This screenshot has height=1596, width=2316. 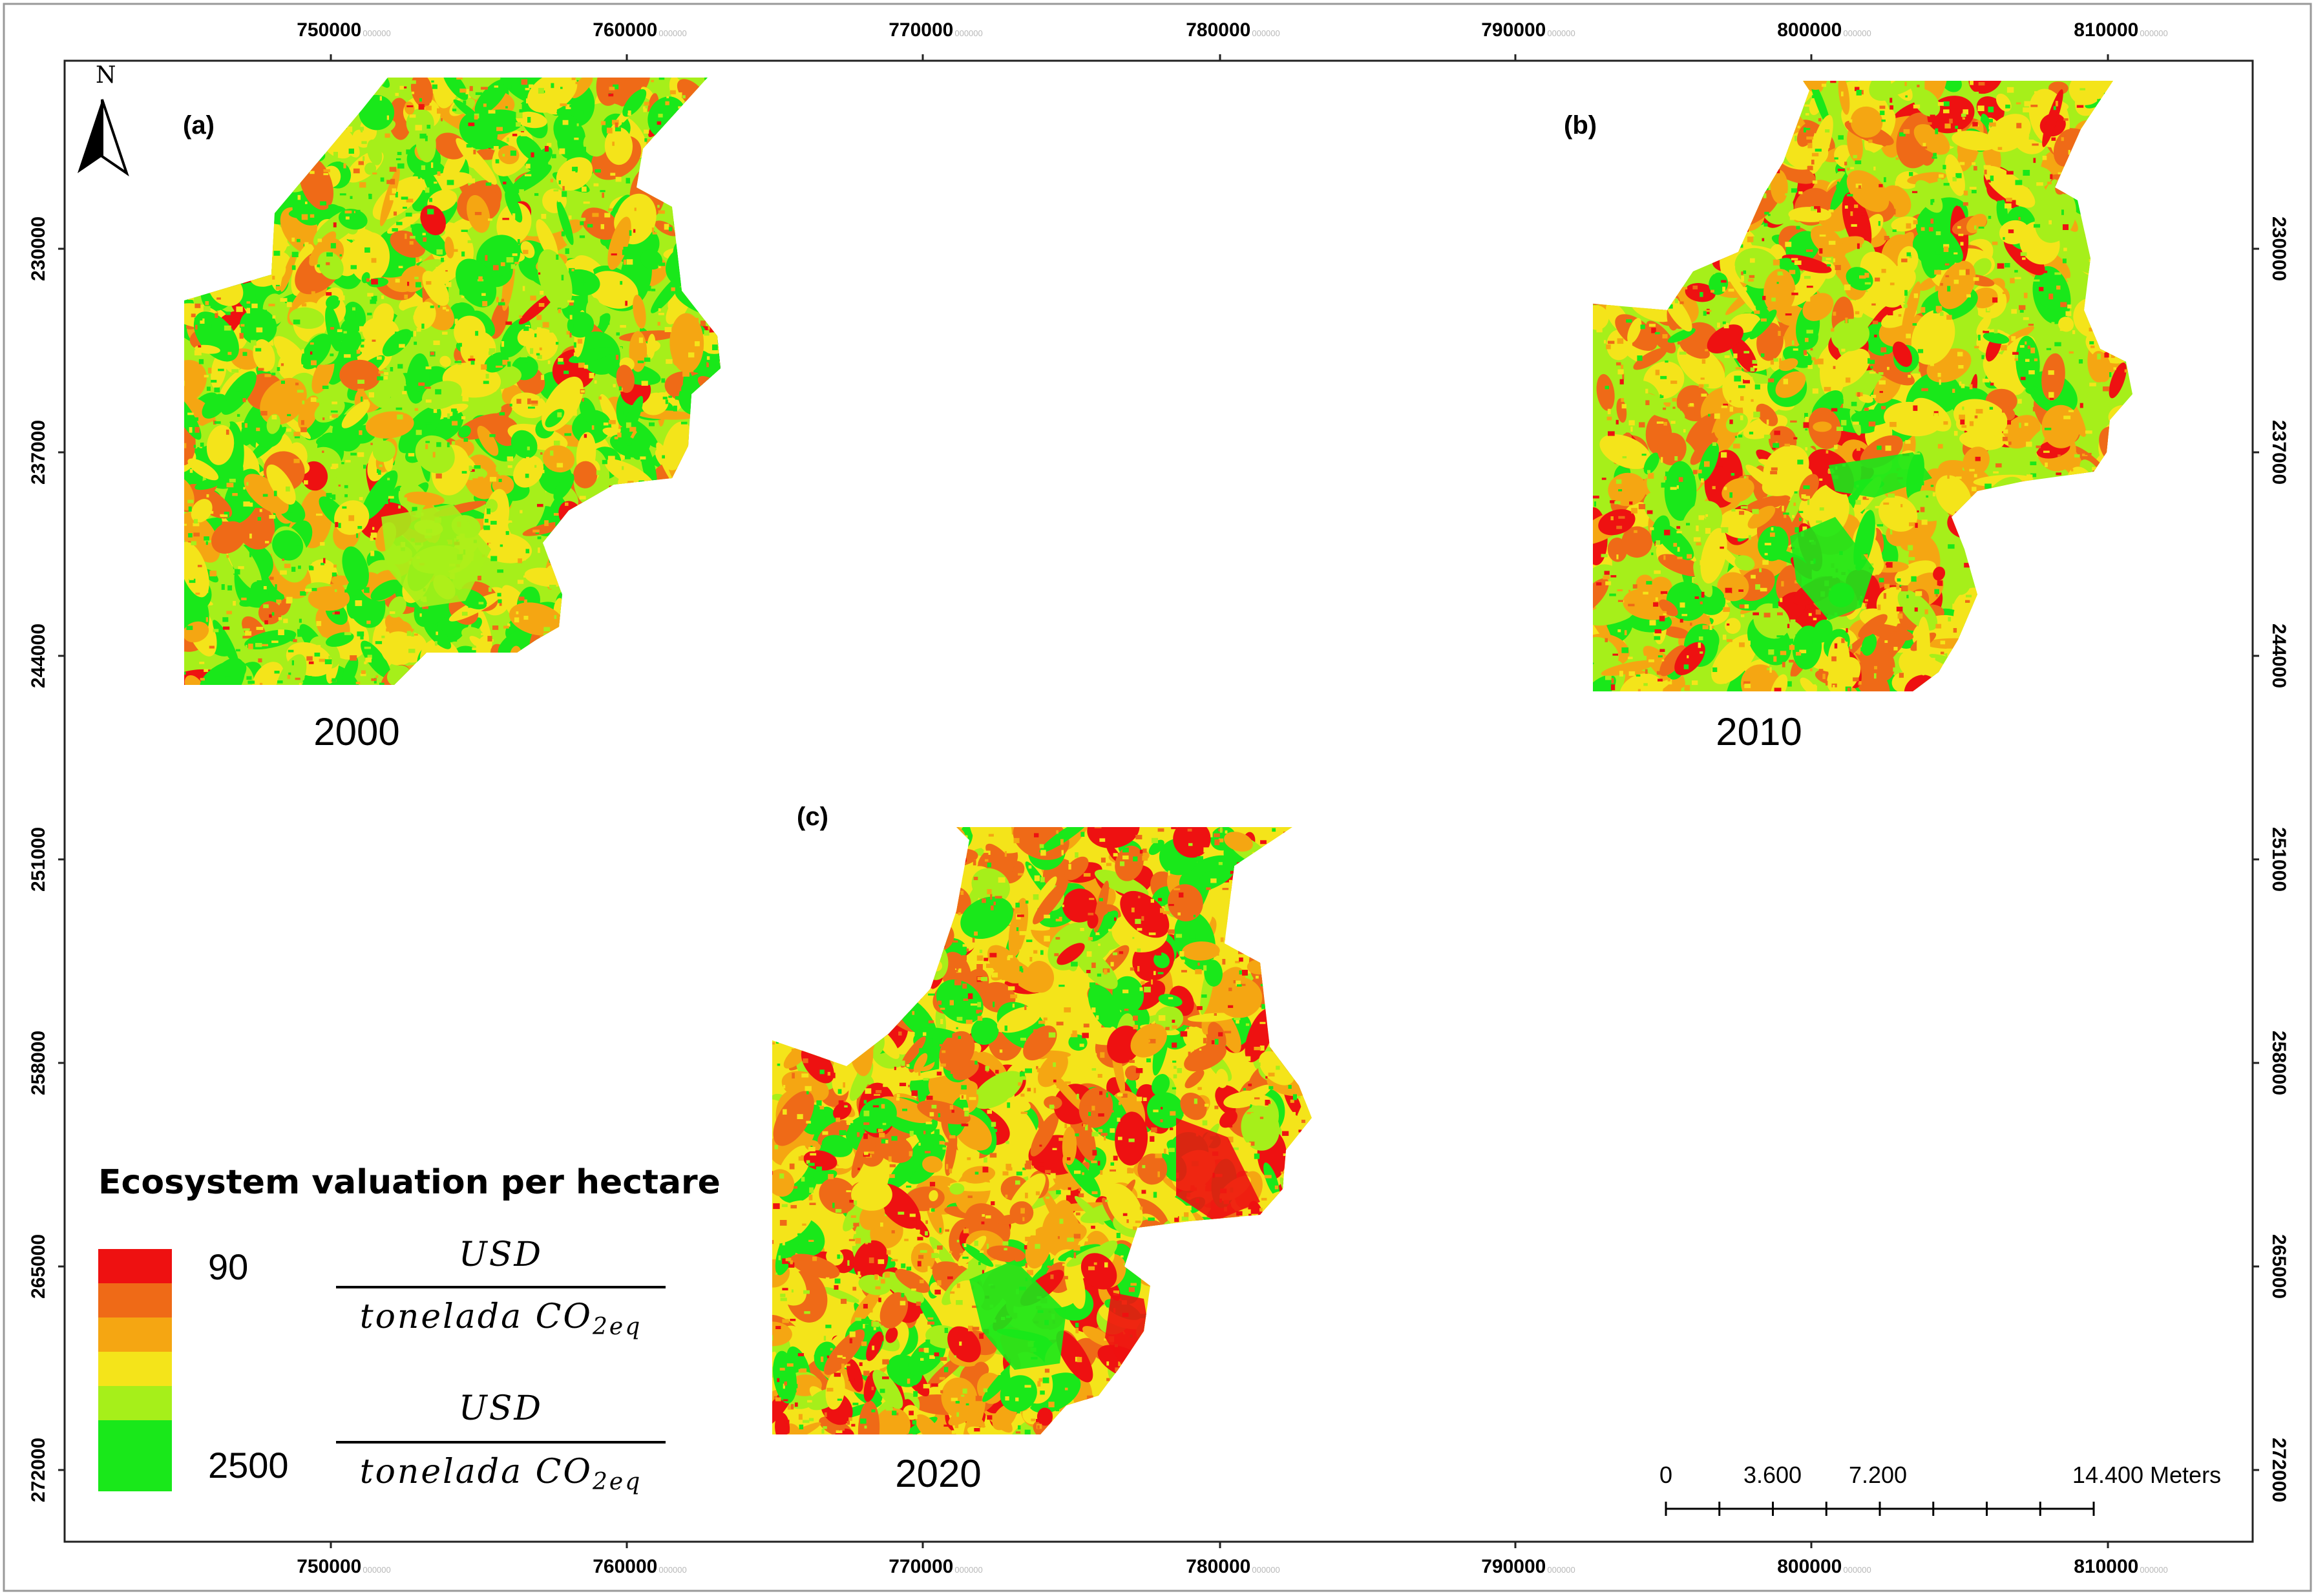 What do you see at coordinates (1528, 1566) in the screenshot?
I see `bottom-tick-4: 790000 000000` at bounding box center [1528, 1566].